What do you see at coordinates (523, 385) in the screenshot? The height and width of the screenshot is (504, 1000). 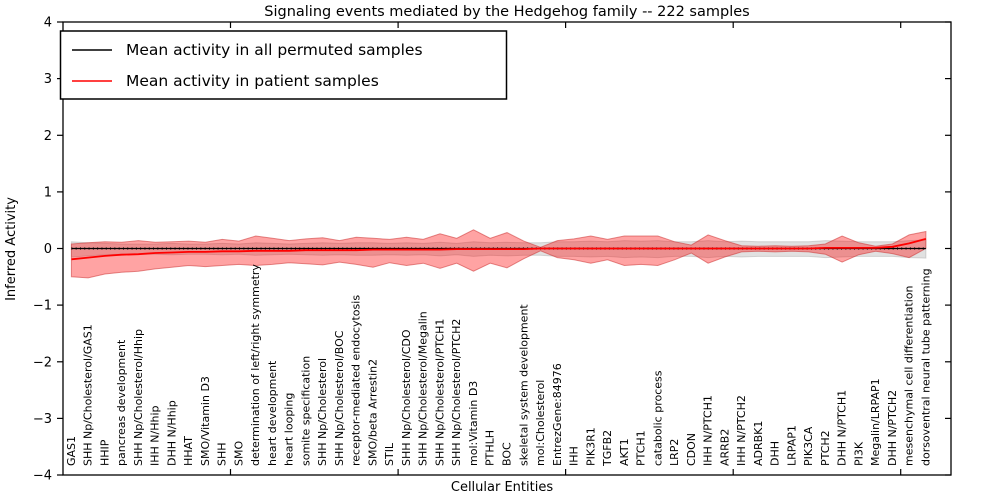 I see `x-category-label: skeletal system development` at bounding box center [523, 385].